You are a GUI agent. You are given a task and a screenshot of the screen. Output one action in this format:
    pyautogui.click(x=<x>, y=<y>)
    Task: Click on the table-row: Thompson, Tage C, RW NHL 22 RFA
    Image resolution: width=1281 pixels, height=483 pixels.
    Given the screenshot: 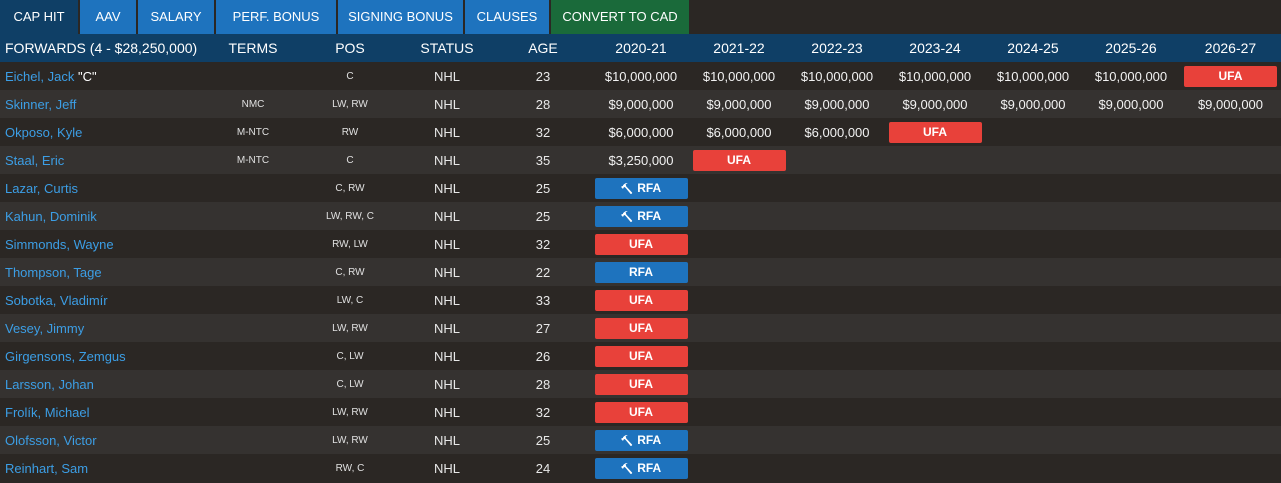 What is the action you would take?
    pyautogui.click(x=640, y=272)
    